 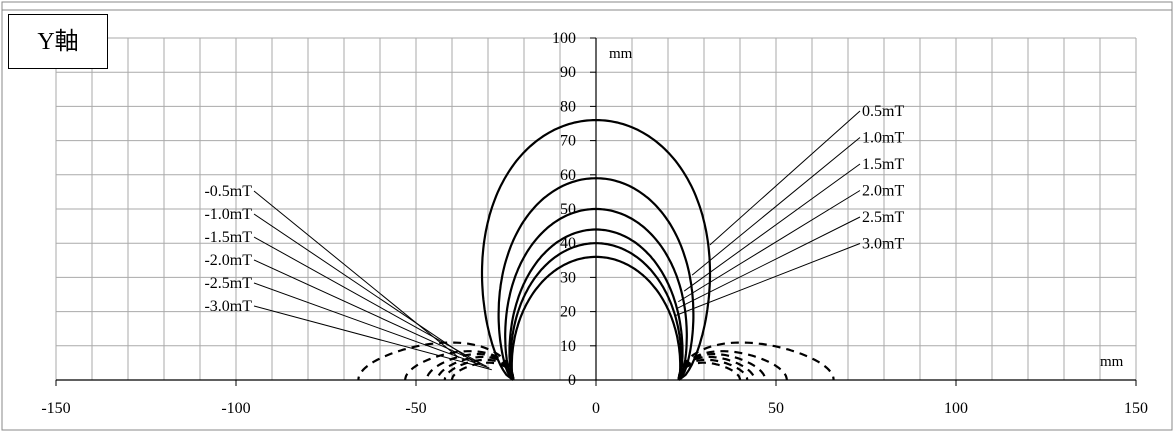 What do you see at coordinates (568, 312) in the screenshot?
I see `y-tick-label: 20` at bounding box center [568, 312].